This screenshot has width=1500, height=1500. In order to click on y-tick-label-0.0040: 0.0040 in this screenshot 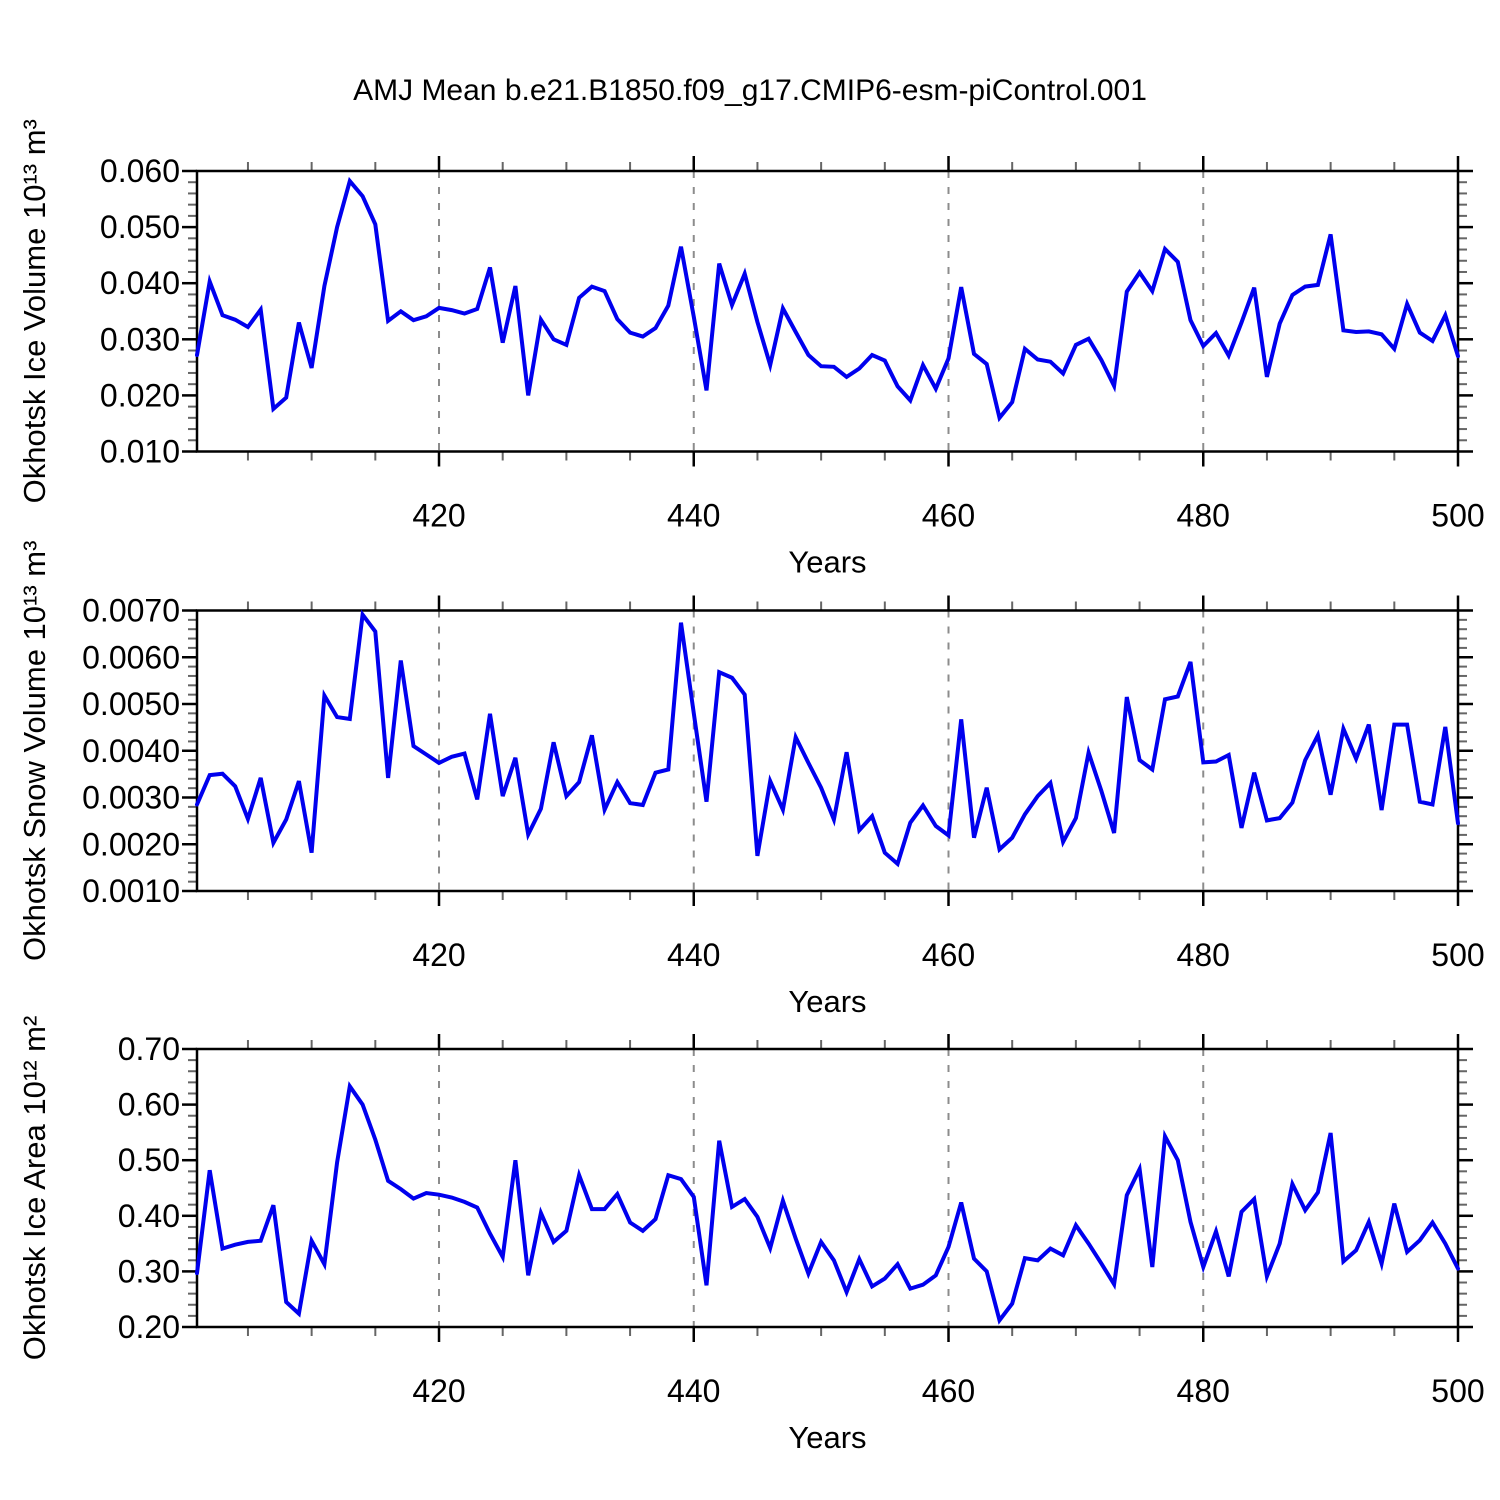, I will do `click(131, 751)`.